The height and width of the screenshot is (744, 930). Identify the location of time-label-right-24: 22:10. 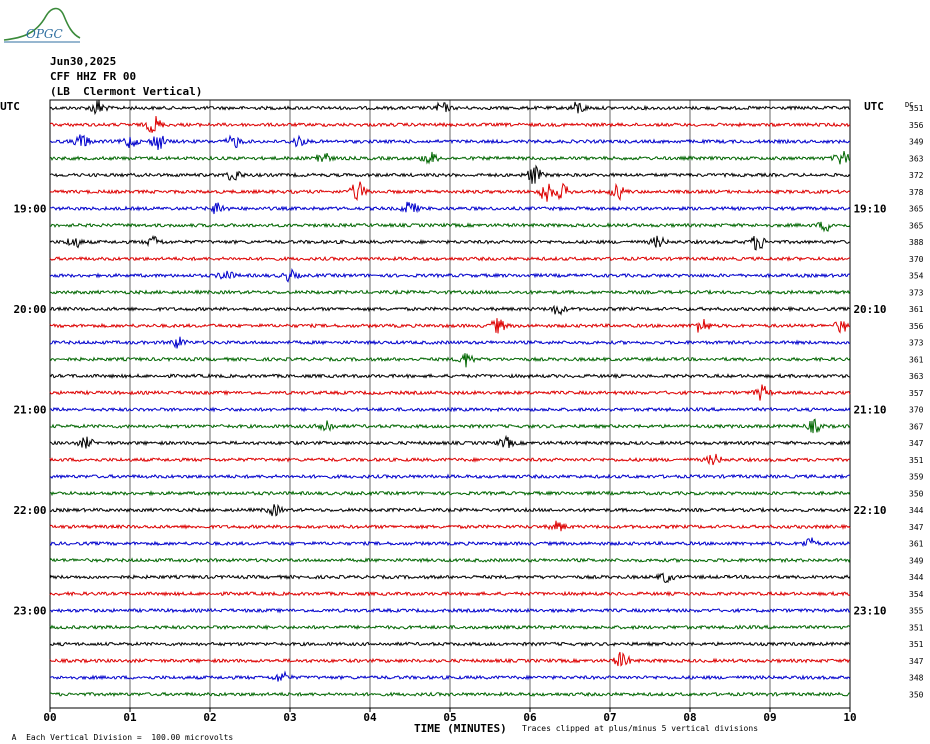
(869, 510).